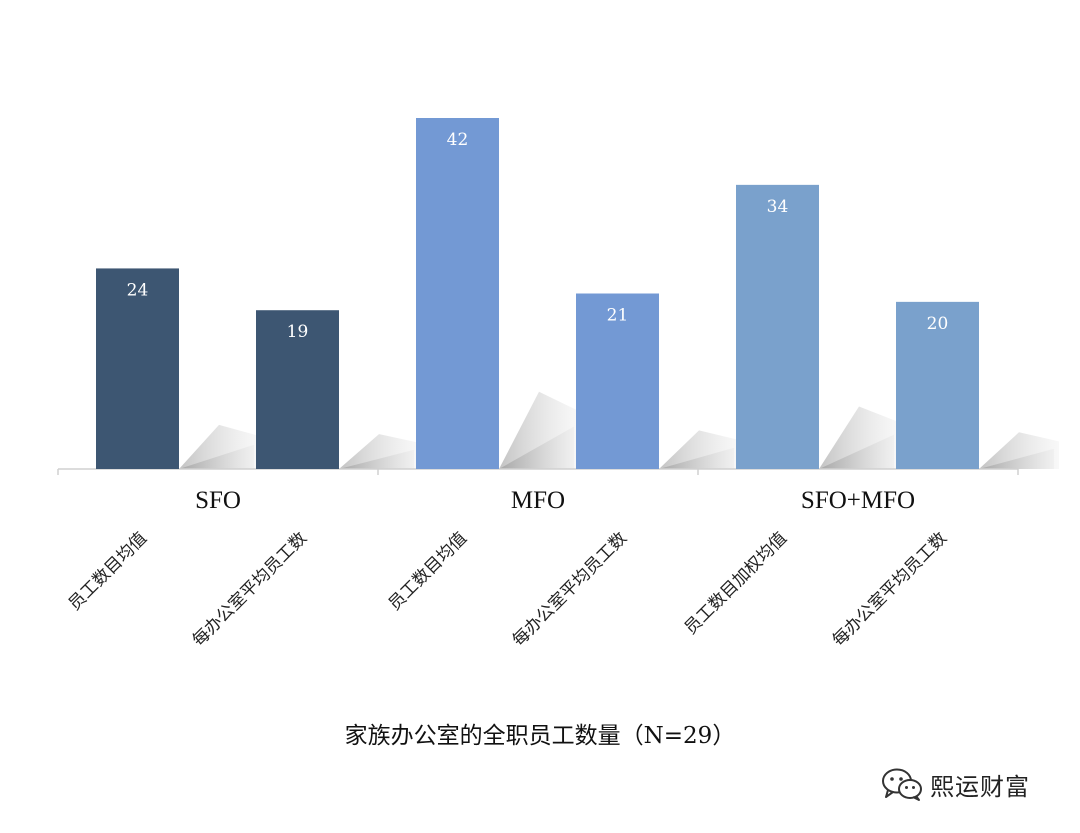 The image size is (1080, 833). Describe the element at coordinates (736, 583) in the screenshot. I see `category-label: 员工数目加权均值` at that location.